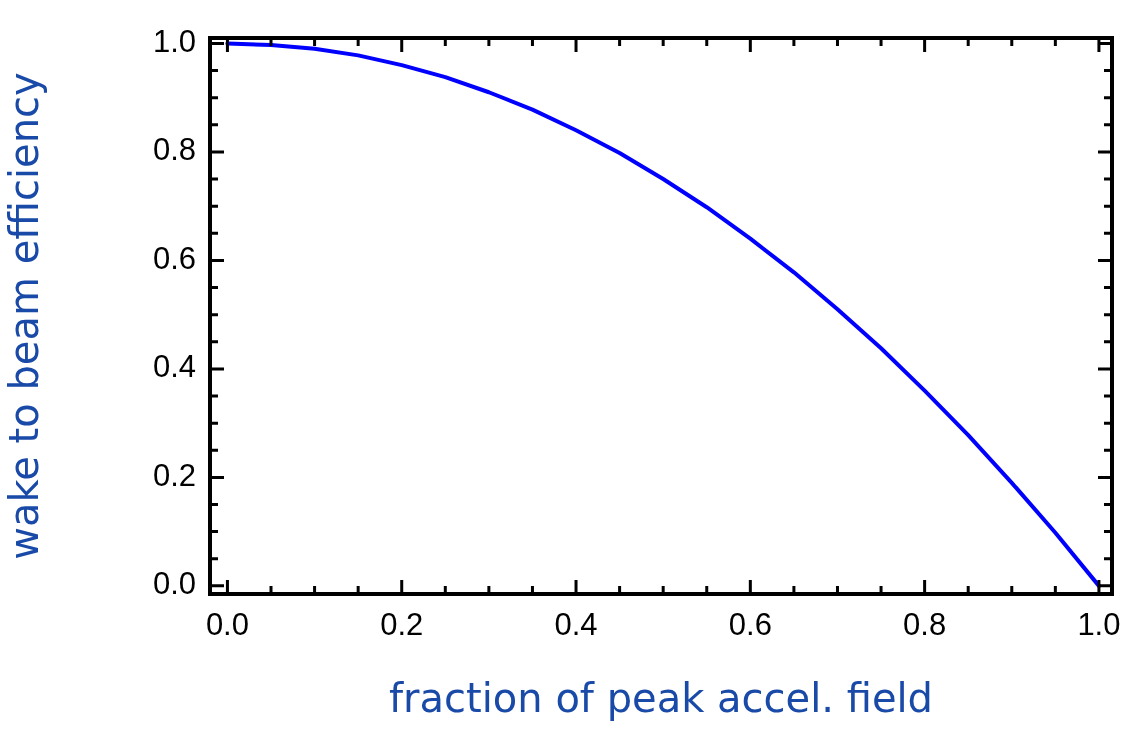 The image size is (1130, 730). What do you see at coordinates (174, 584) in the screenshot?
I see `y-tick-label: 0.0` at bounding box center [174, 584].